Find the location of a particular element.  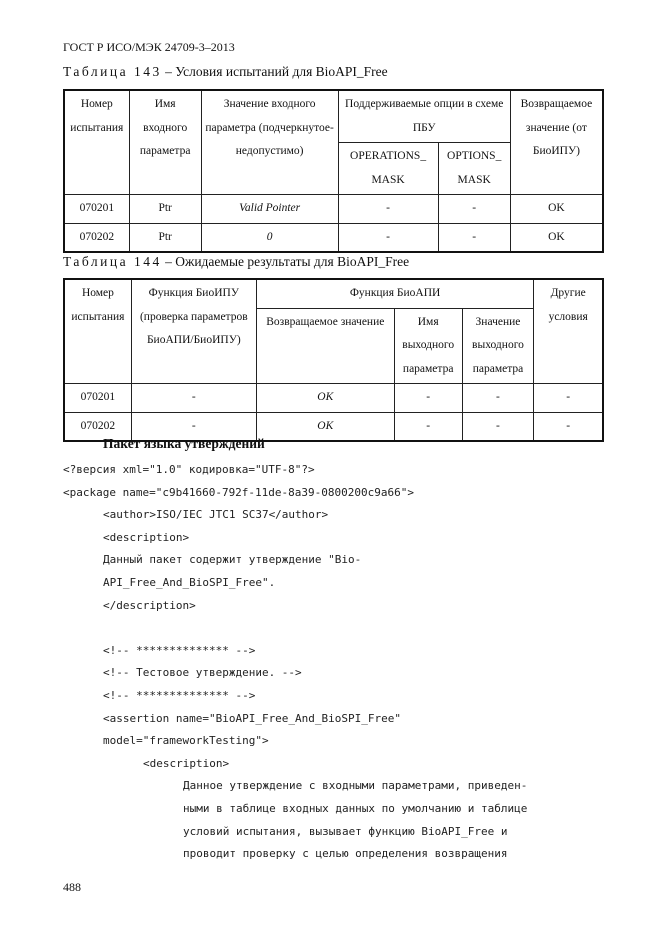

header-cell: Значение выходного параметра is located at coordinates (498, 345).